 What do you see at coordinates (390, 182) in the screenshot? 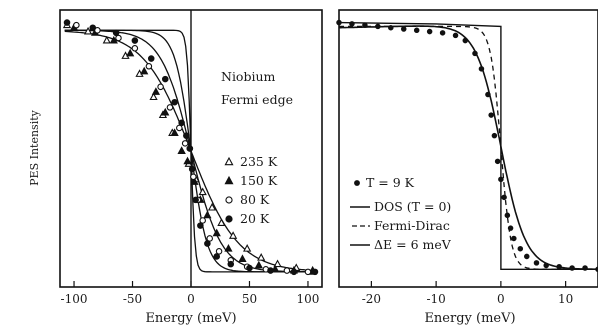
I see `right-legend-label-0: T = 9 K` at bounding box center [390, 182].